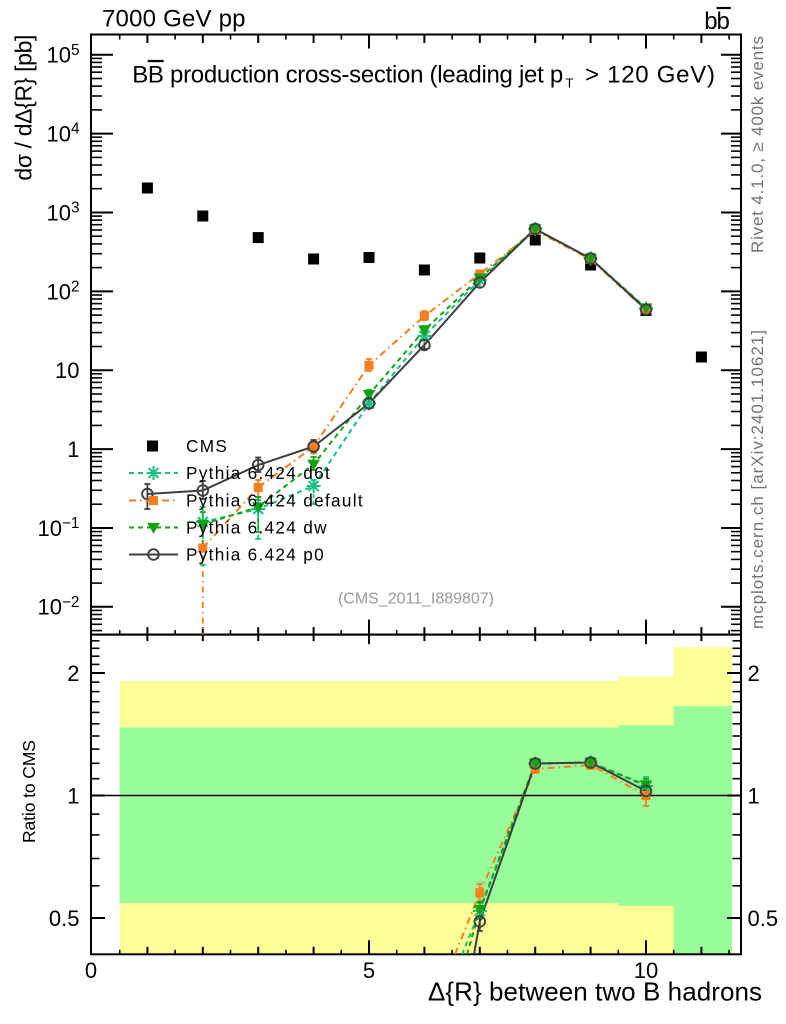 The height and width of the screenshot is (1024, 786). What do you see at coordinates (757, 144) in the screenshot?
I see `svg-text: Rivet 4.1.0, ≥ 400k events` at bounding box center [757, 144].